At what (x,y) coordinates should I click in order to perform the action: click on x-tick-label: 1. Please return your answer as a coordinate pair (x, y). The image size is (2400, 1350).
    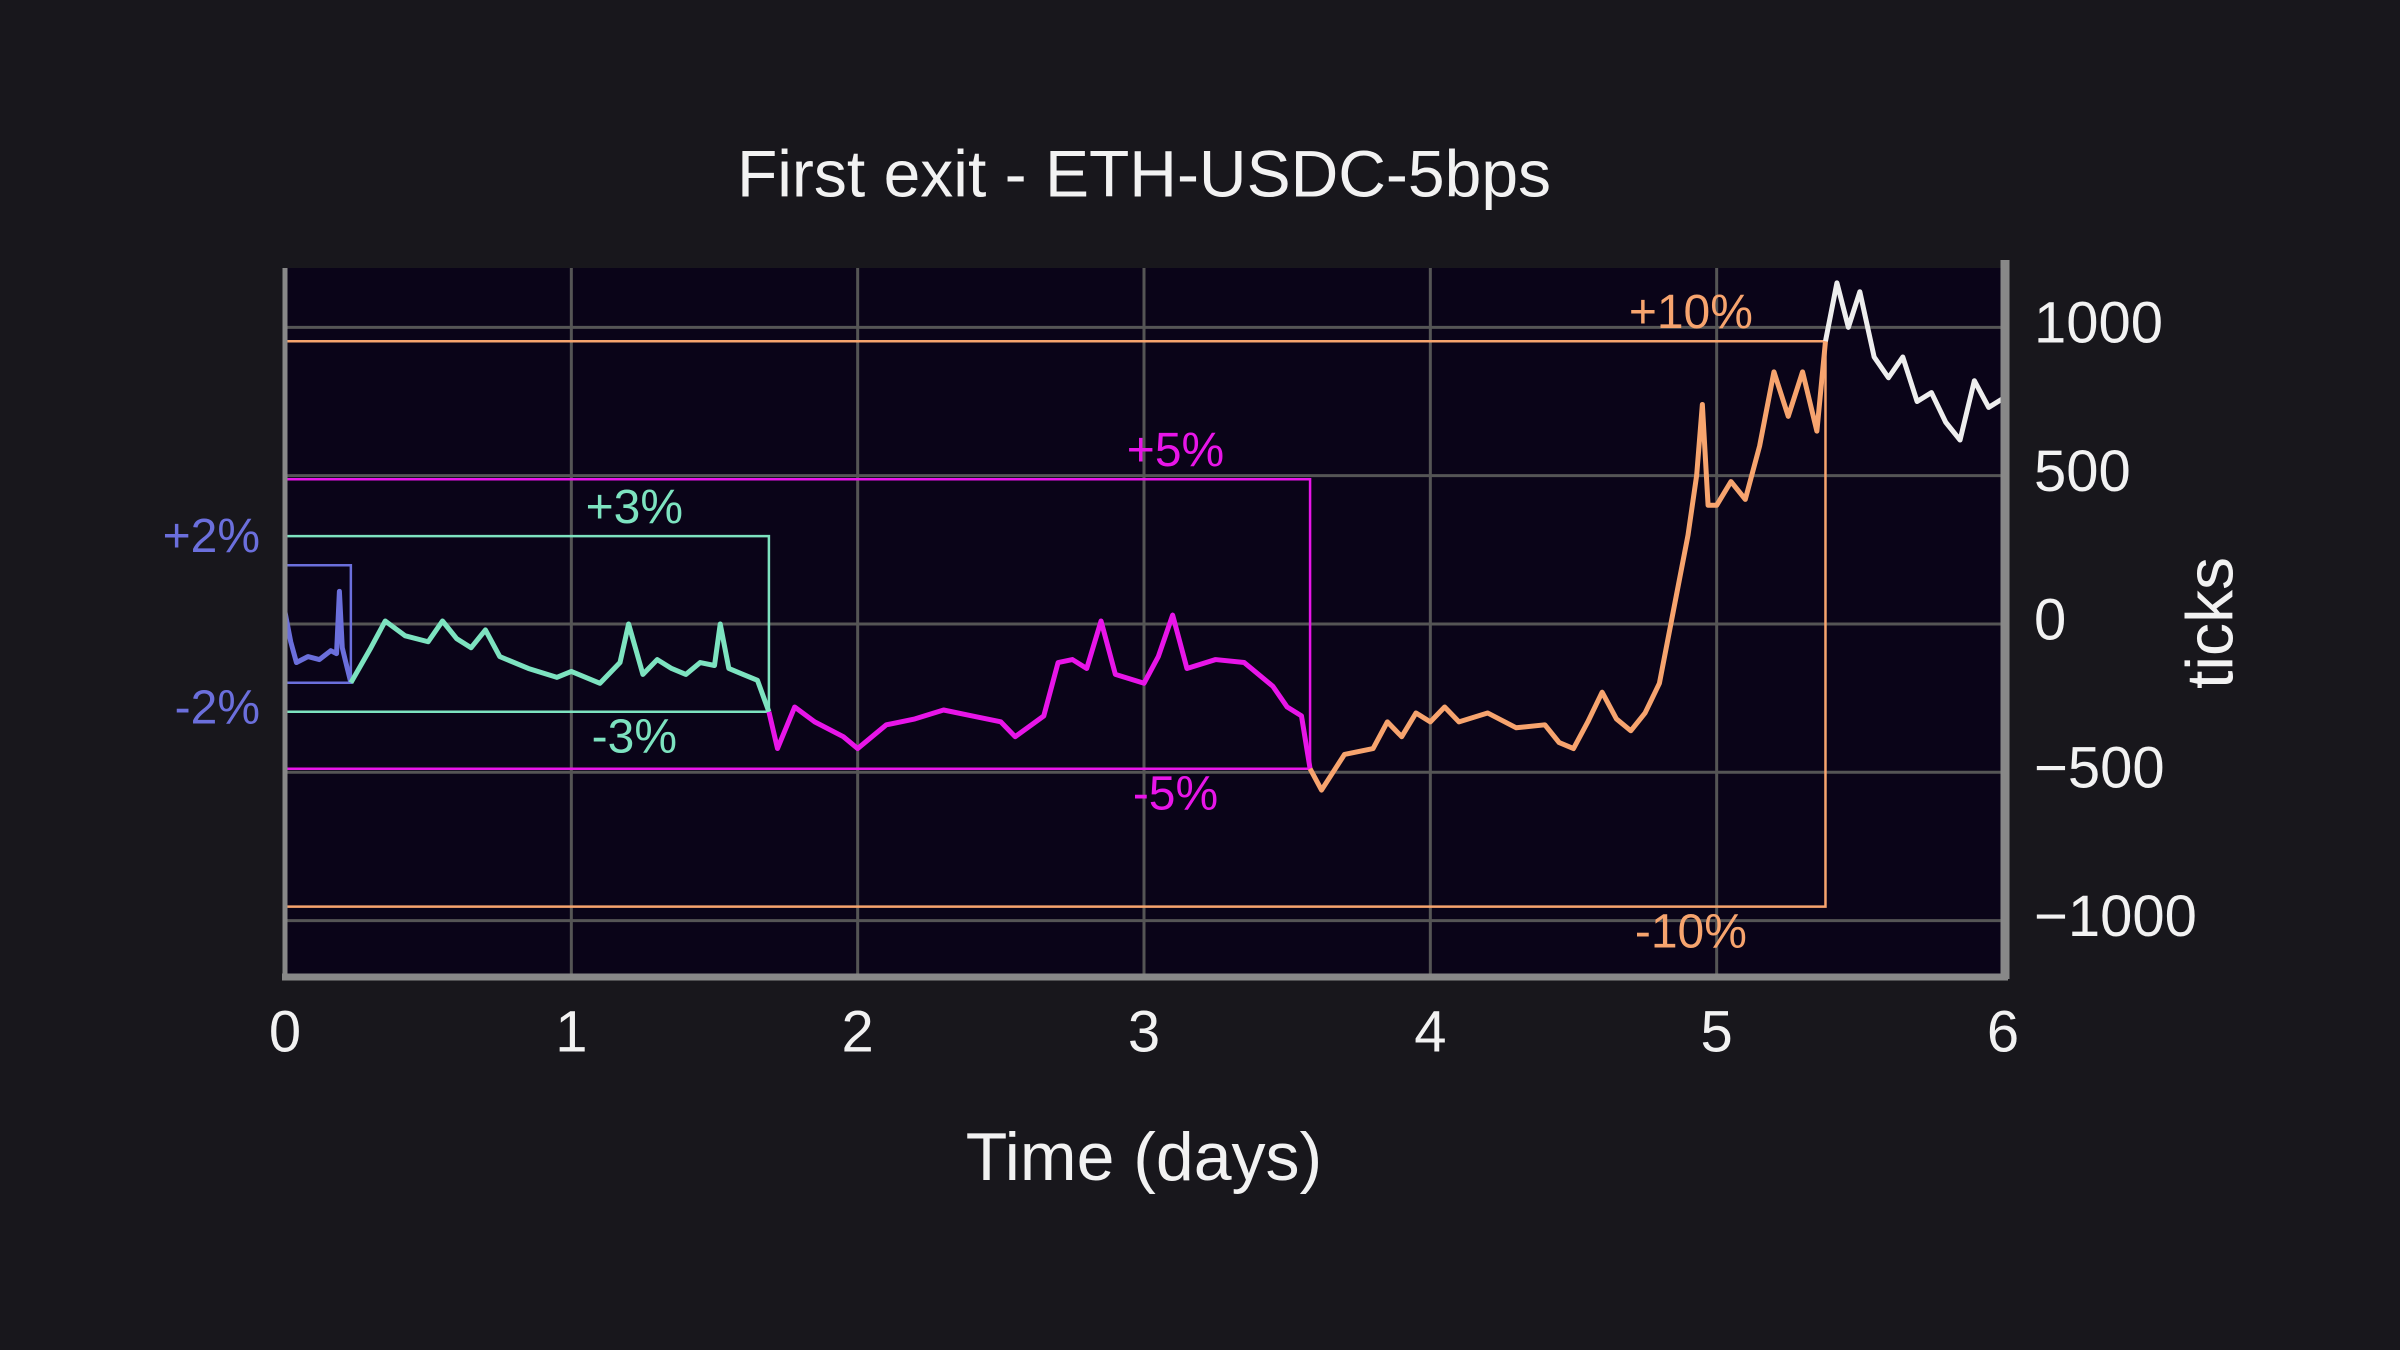
    Looking at the image, I should click on (571, 1031).